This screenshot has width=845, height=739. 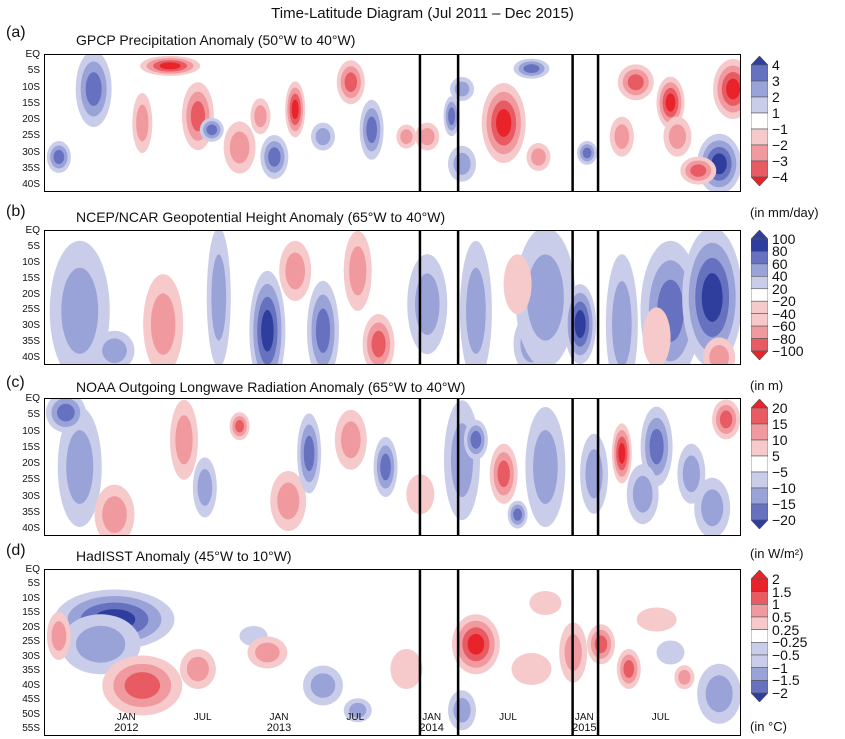 What do you see at coordinates (784, 313) in the screenshot?
I see `colorbar-label: −40` at bounding box center [784, 313].